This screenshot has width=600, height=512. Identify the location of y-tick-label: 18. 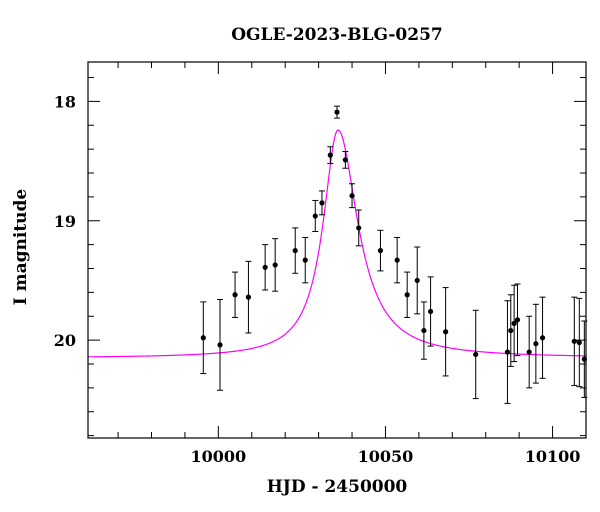
(65, 101).